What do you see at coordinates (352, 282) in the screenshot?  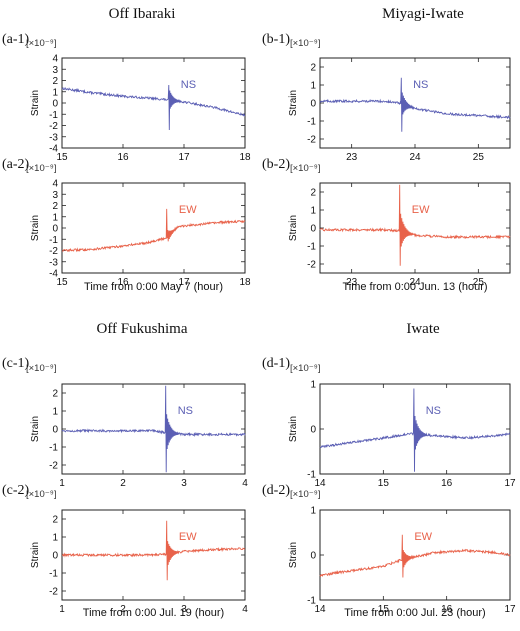 I see `x-tick-label: 23` at bounding box center [352, 282].